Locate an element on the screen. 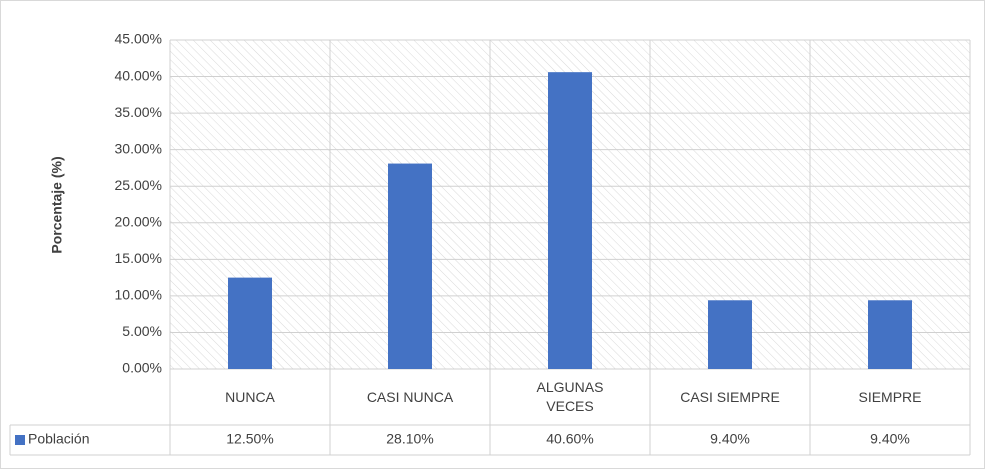 This screenshot has height=474, width=985. y-tick-label: 5.00% is located at coordinates (142, 331).